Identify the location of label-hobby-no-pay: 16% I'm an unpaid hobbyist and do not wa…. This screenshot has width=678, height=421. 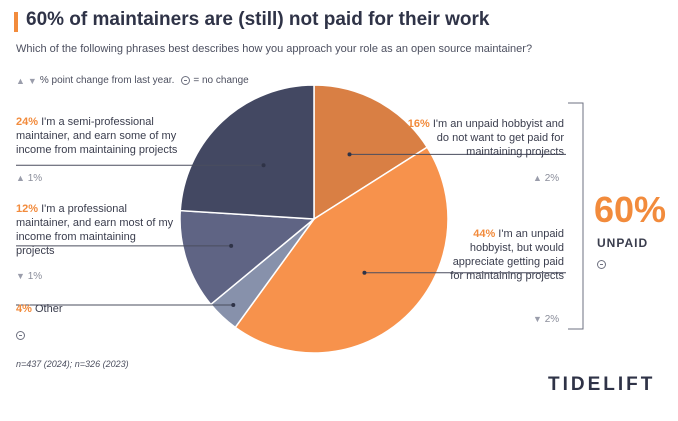
(481, 138).